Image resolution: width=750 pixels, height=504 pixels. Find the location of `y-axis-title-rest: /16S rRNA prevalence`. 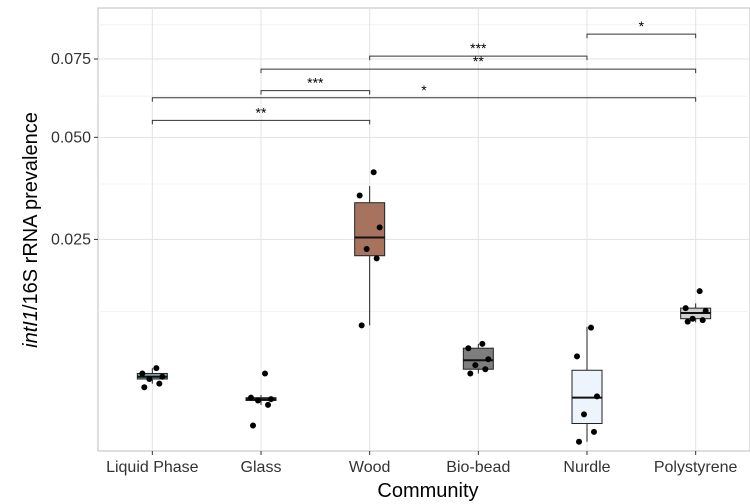

y-axis-title-rest: /16S rRNA prevalence is located at coordinates (31, 211).